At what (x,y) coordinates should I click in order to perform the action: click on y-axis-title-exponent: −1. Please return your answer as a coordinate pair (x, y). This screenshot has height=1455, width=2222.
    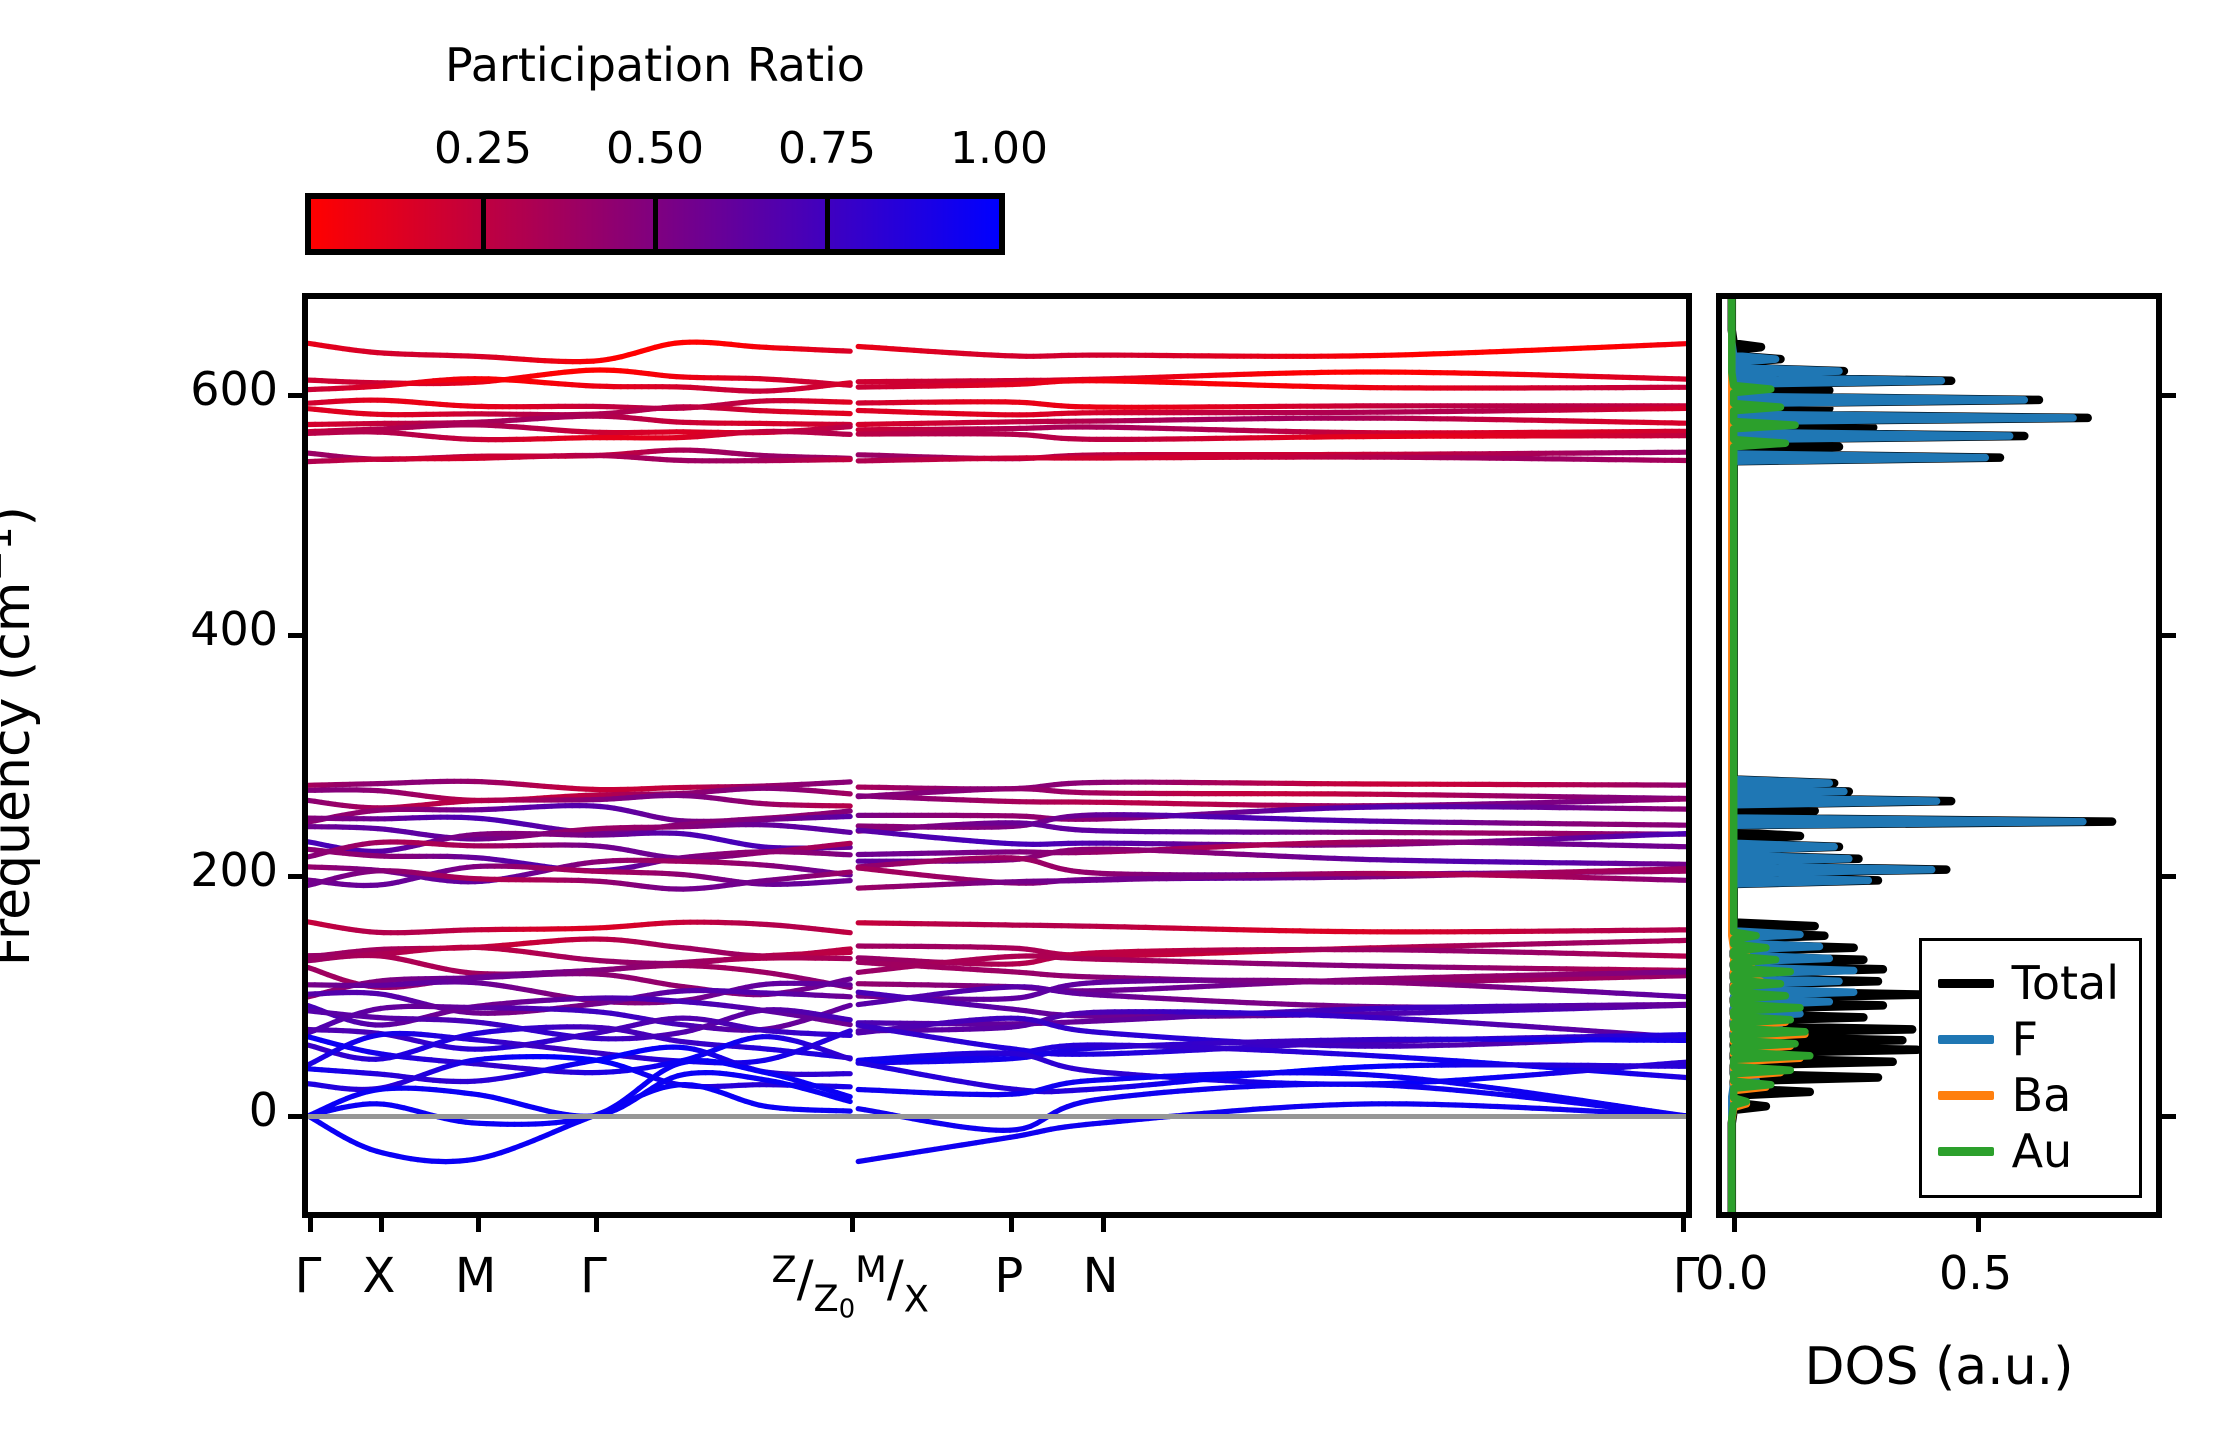
    Looking at the image, I should click on (10, 554).